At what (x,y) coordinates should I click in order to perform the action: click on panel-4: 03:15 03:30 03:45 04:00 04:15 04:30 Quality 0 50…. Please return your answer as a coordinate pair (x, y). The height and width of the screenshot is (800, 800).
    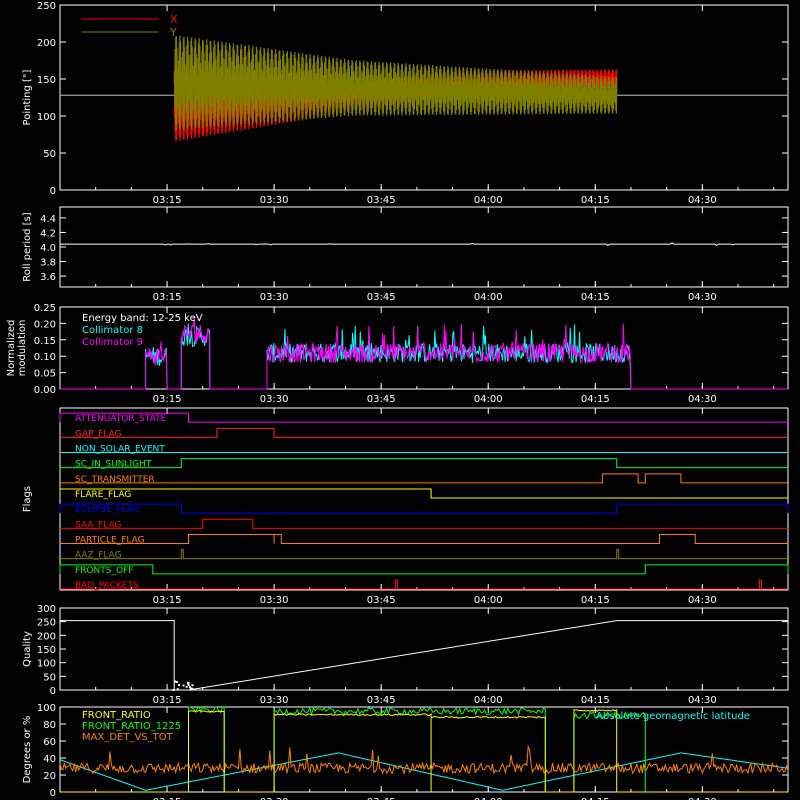
    Looking at the image, I should click on (405, 655).